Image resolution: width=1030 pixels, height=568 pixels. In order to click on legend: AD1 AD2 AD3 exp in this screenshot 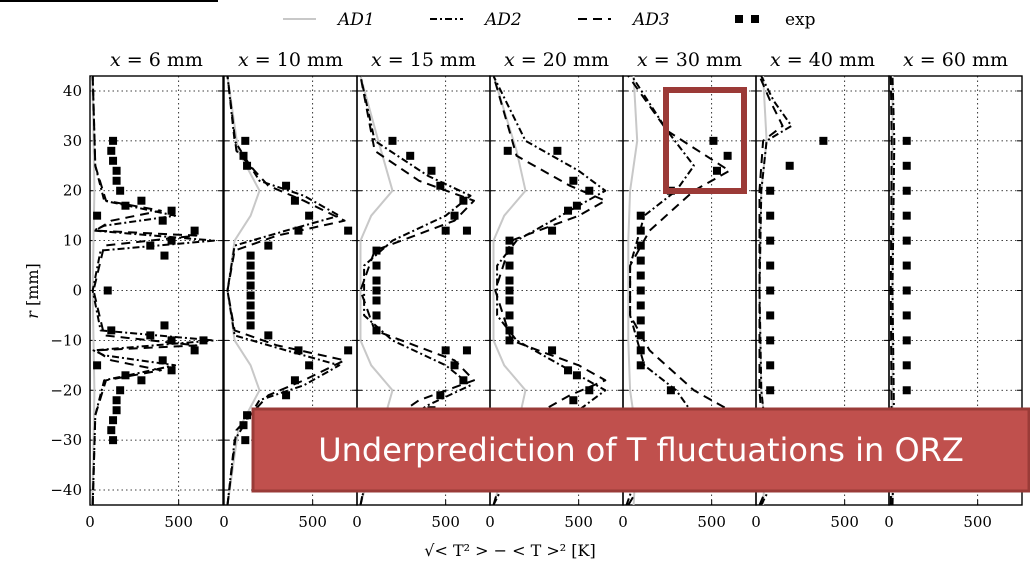, I will do `click(549, 20)`.